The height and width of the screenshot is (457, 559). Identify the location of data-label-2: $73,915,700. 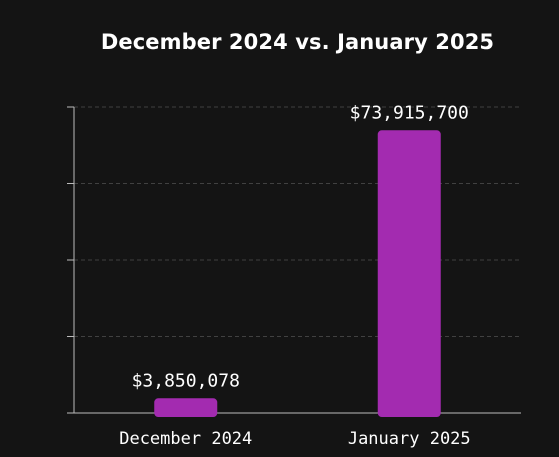
(409, 112).